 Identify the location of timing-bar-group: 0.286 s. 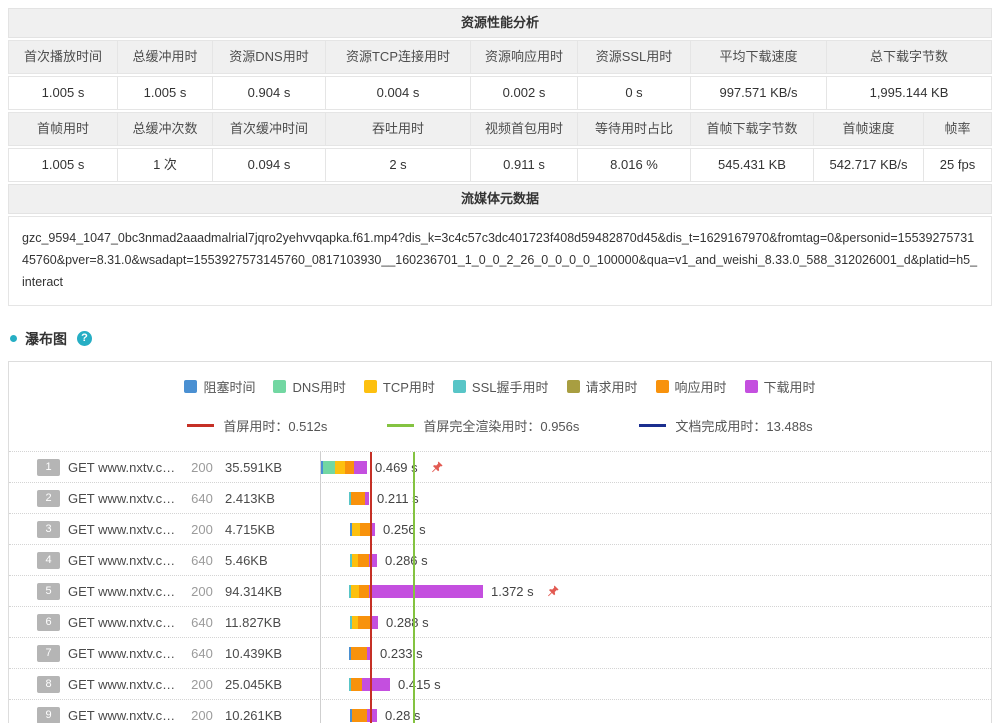
(389, 560).